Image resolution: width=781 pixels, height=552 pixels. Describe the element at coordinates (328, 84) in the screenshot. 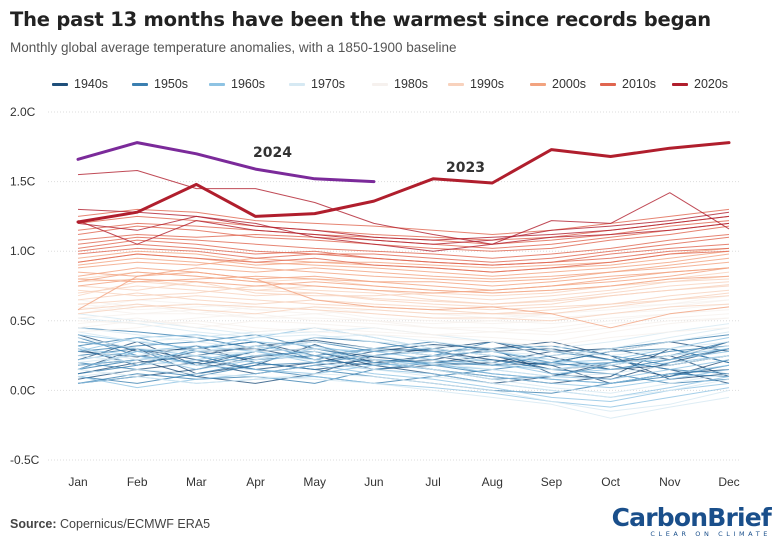

I see `legend-label: 1970s` at that location.